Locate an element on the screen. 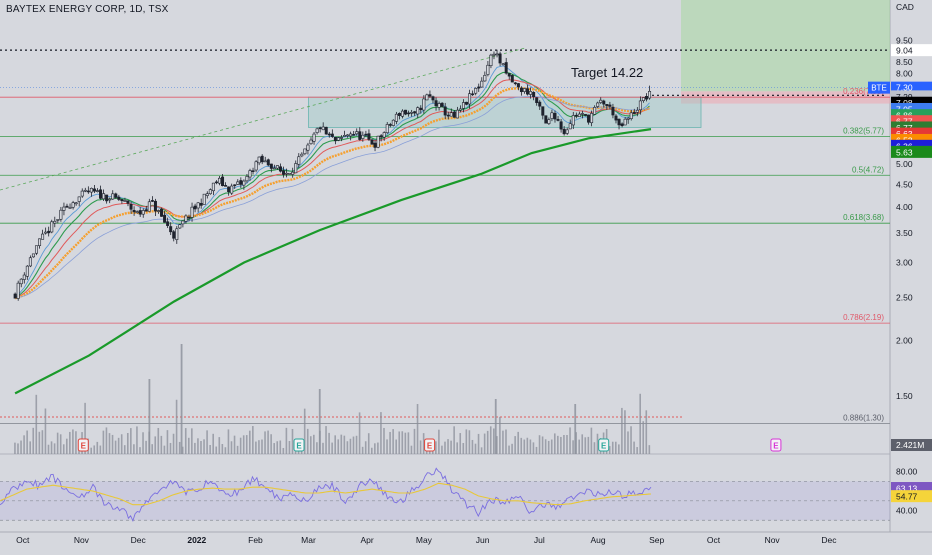 The height and width of the screenshot is (555, 932). currency-label: CAD is located at coordinates (905, 7).